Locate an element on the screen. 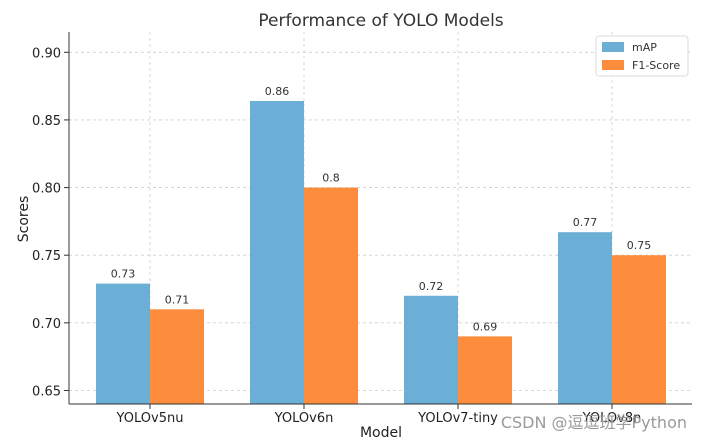  y-axis-label: Scores is located at coordinates (24, 219).